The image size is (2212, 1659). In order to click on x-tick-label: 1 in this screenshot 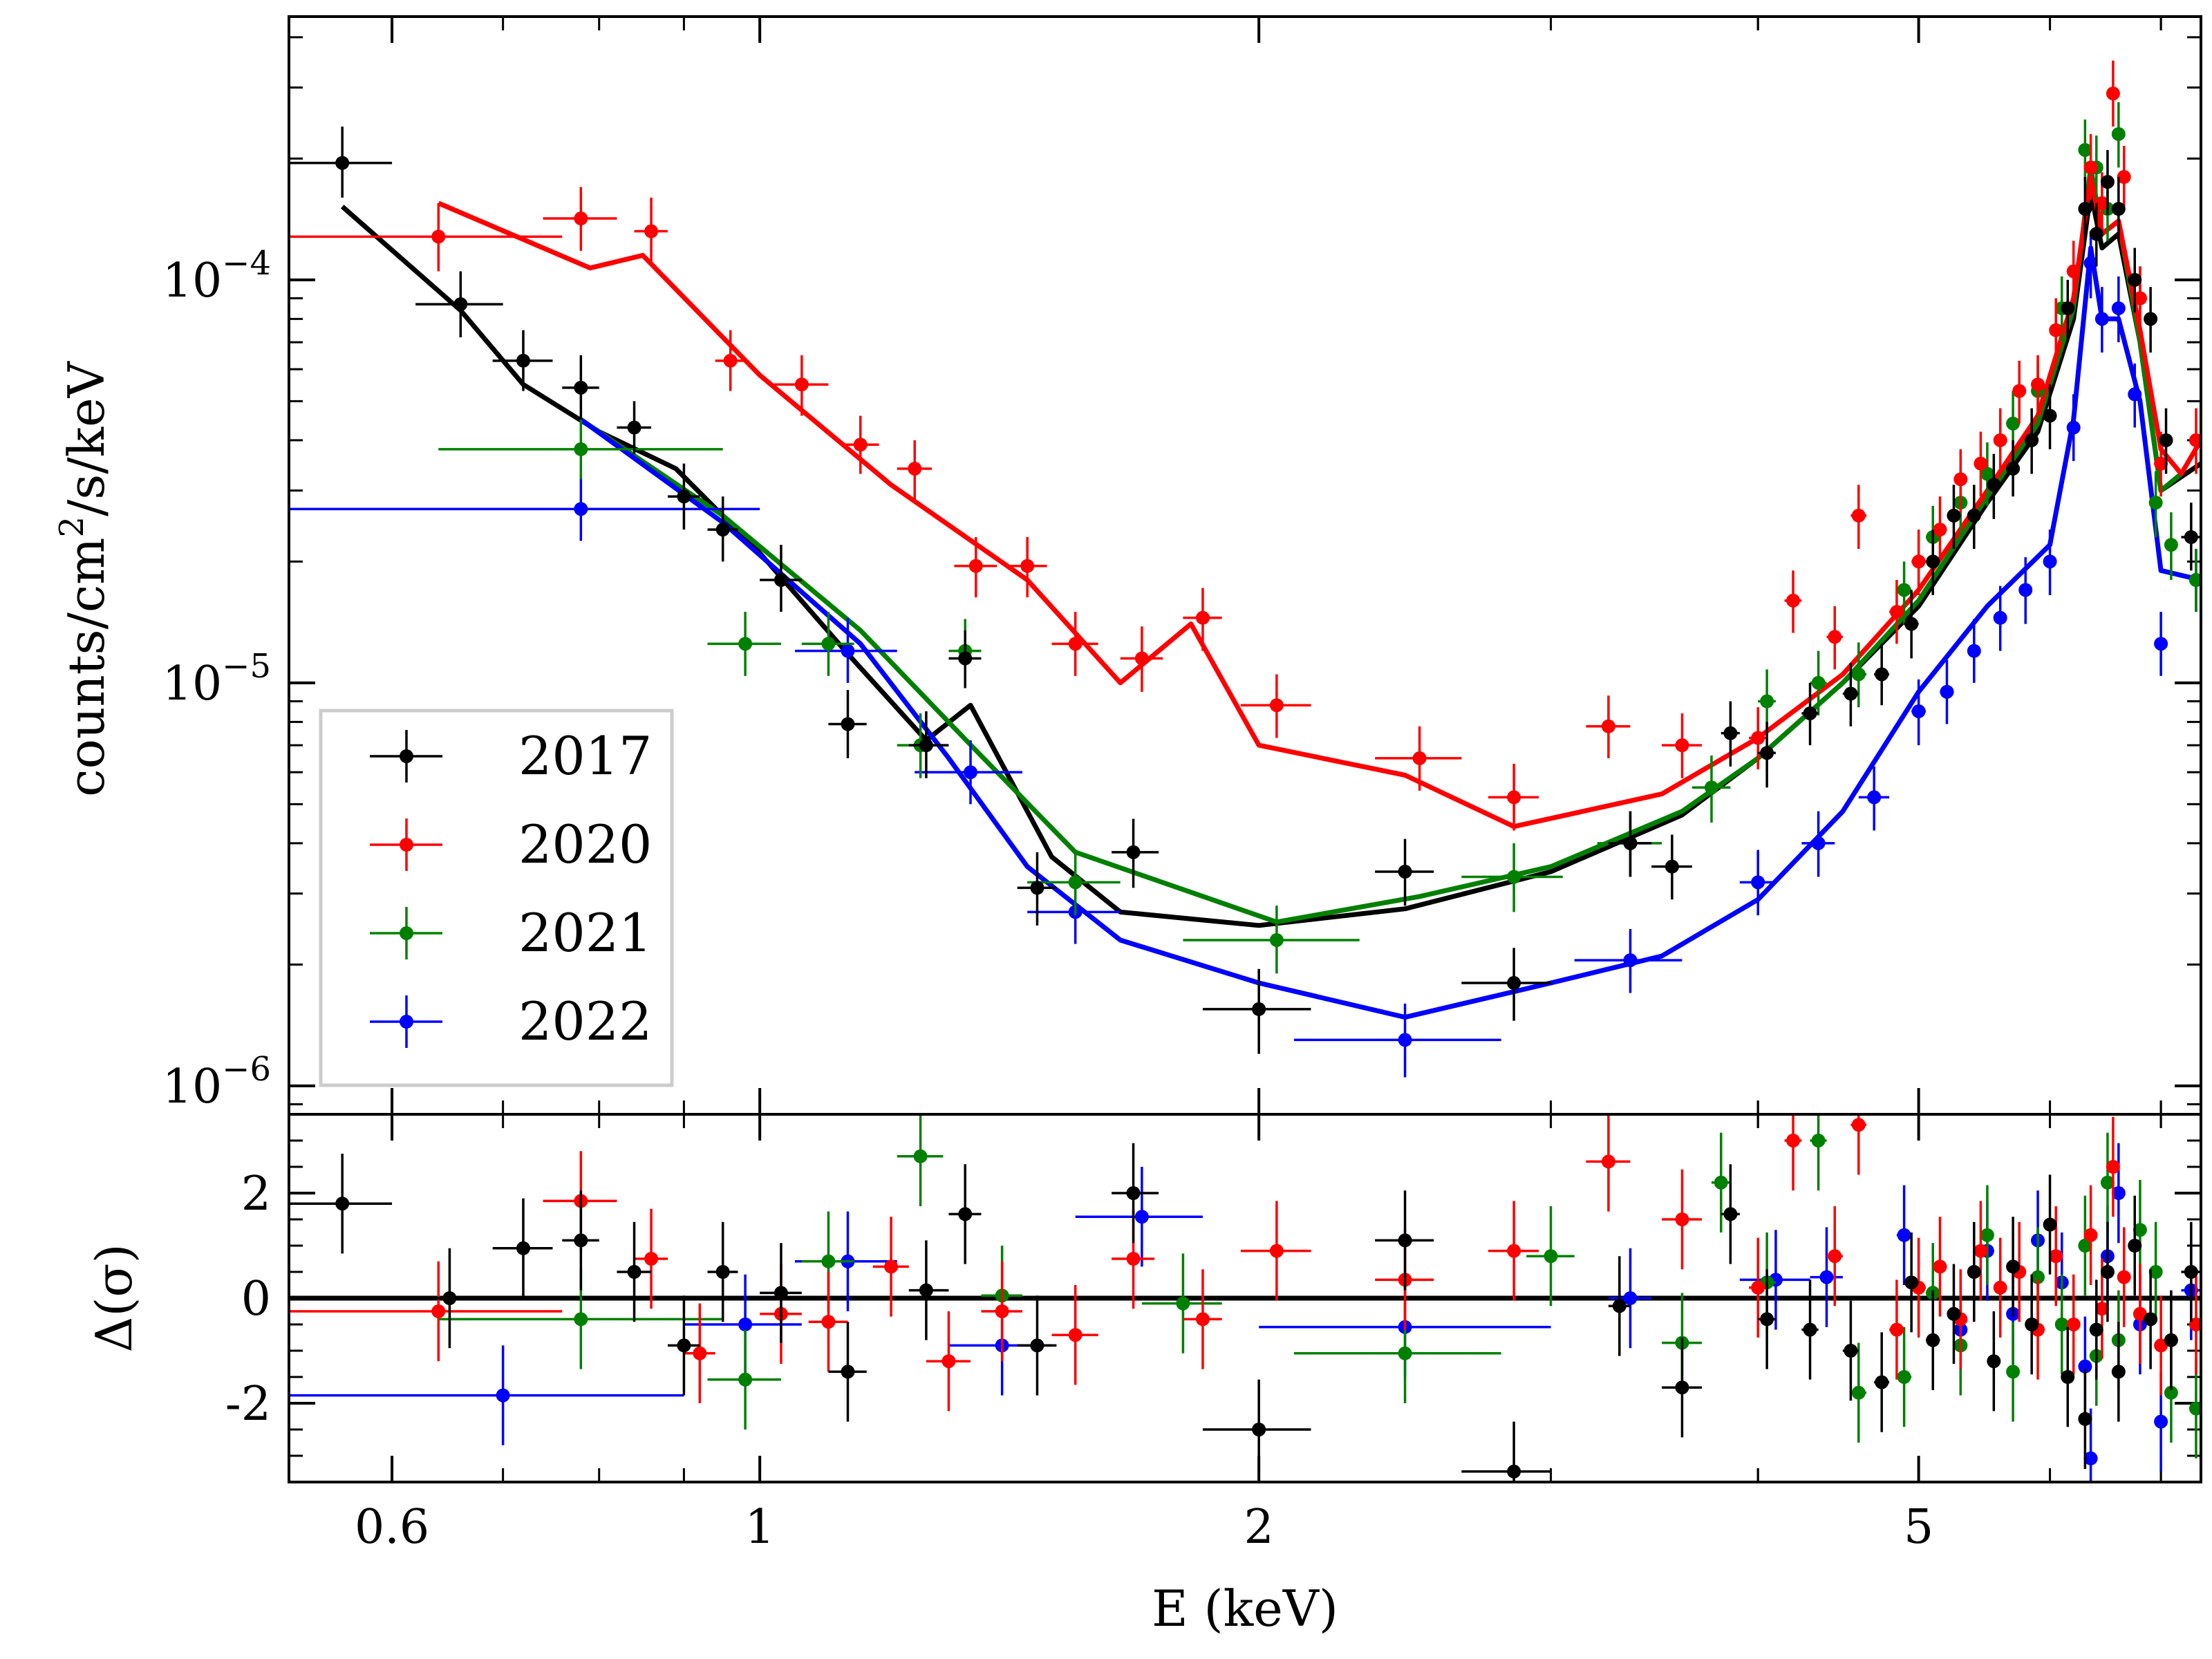, I will do `click(760, 1527)`.